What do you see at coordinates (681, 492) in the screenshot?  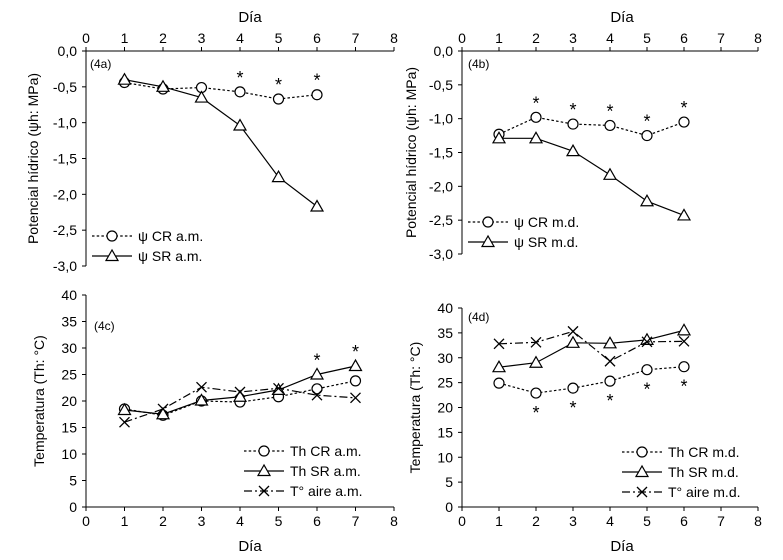 I see `legend-entry: T° aire m.d.` at bounding box center [681, 492].